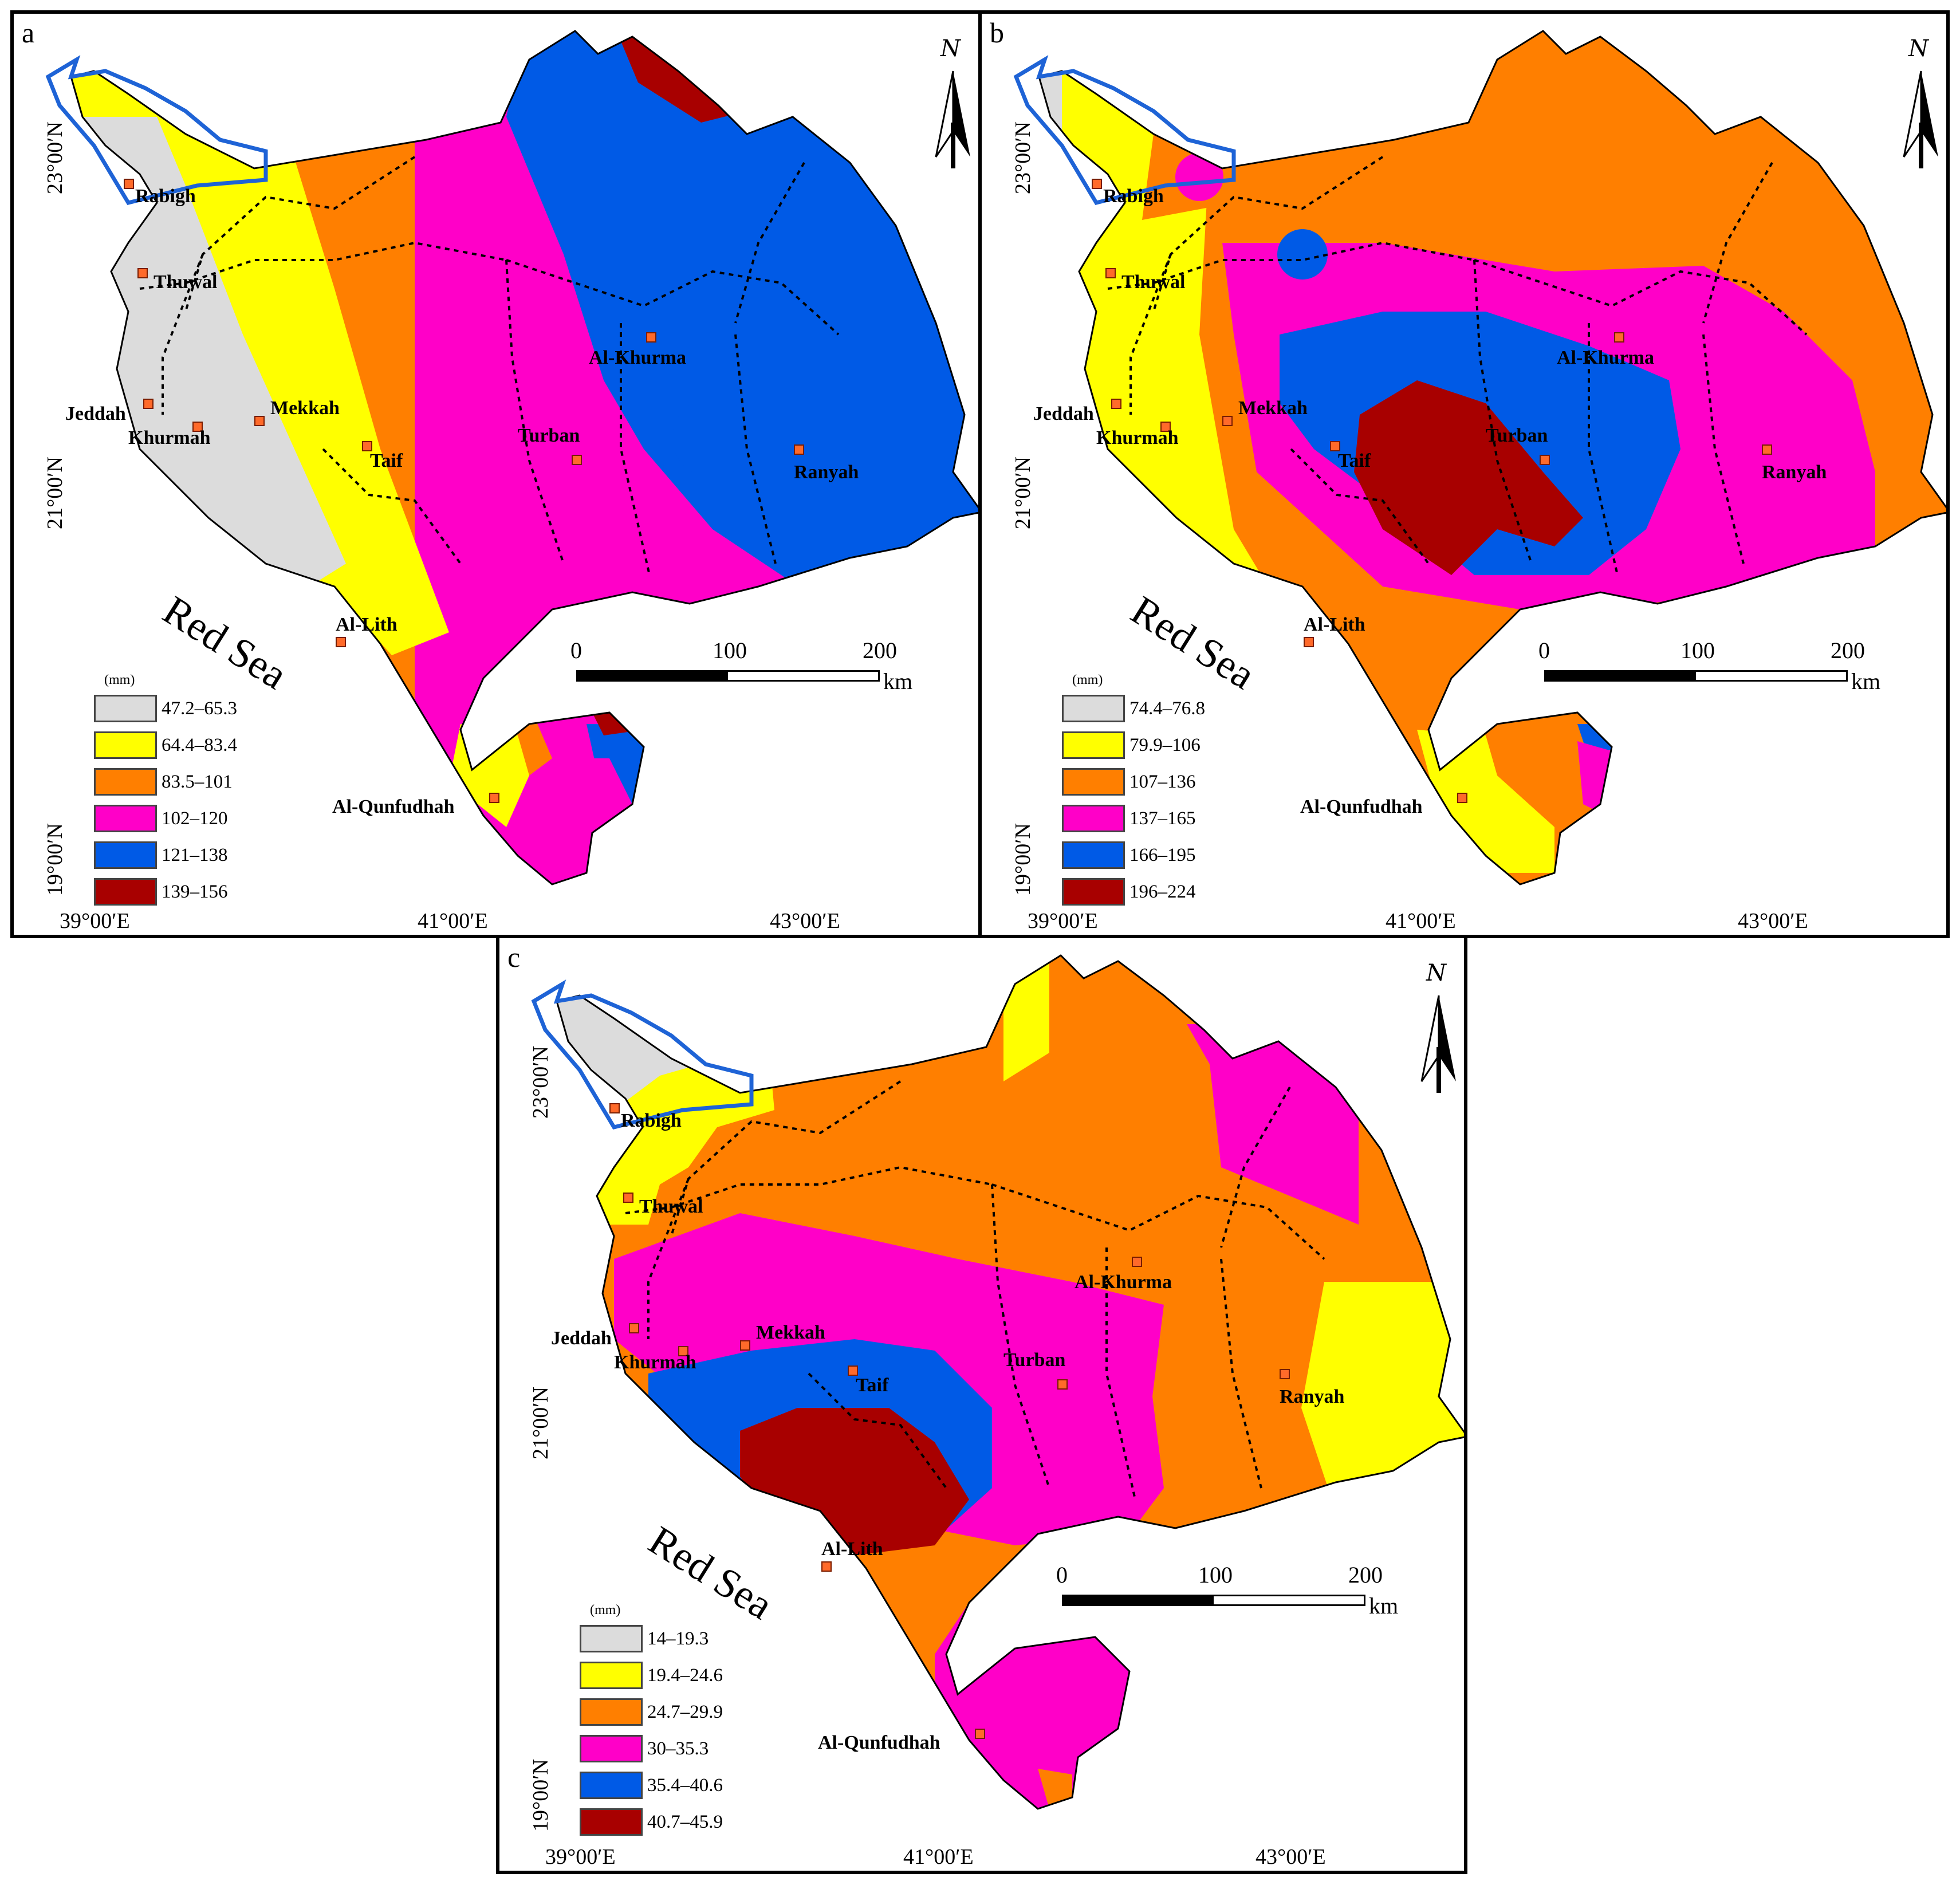 Image resolution: width=1960 pixels, height=1885 pixels. What do you see at coordinates (165, 818) in the screenshot?
I see `legend-item: 102–120` at bounding box center [165, 818].